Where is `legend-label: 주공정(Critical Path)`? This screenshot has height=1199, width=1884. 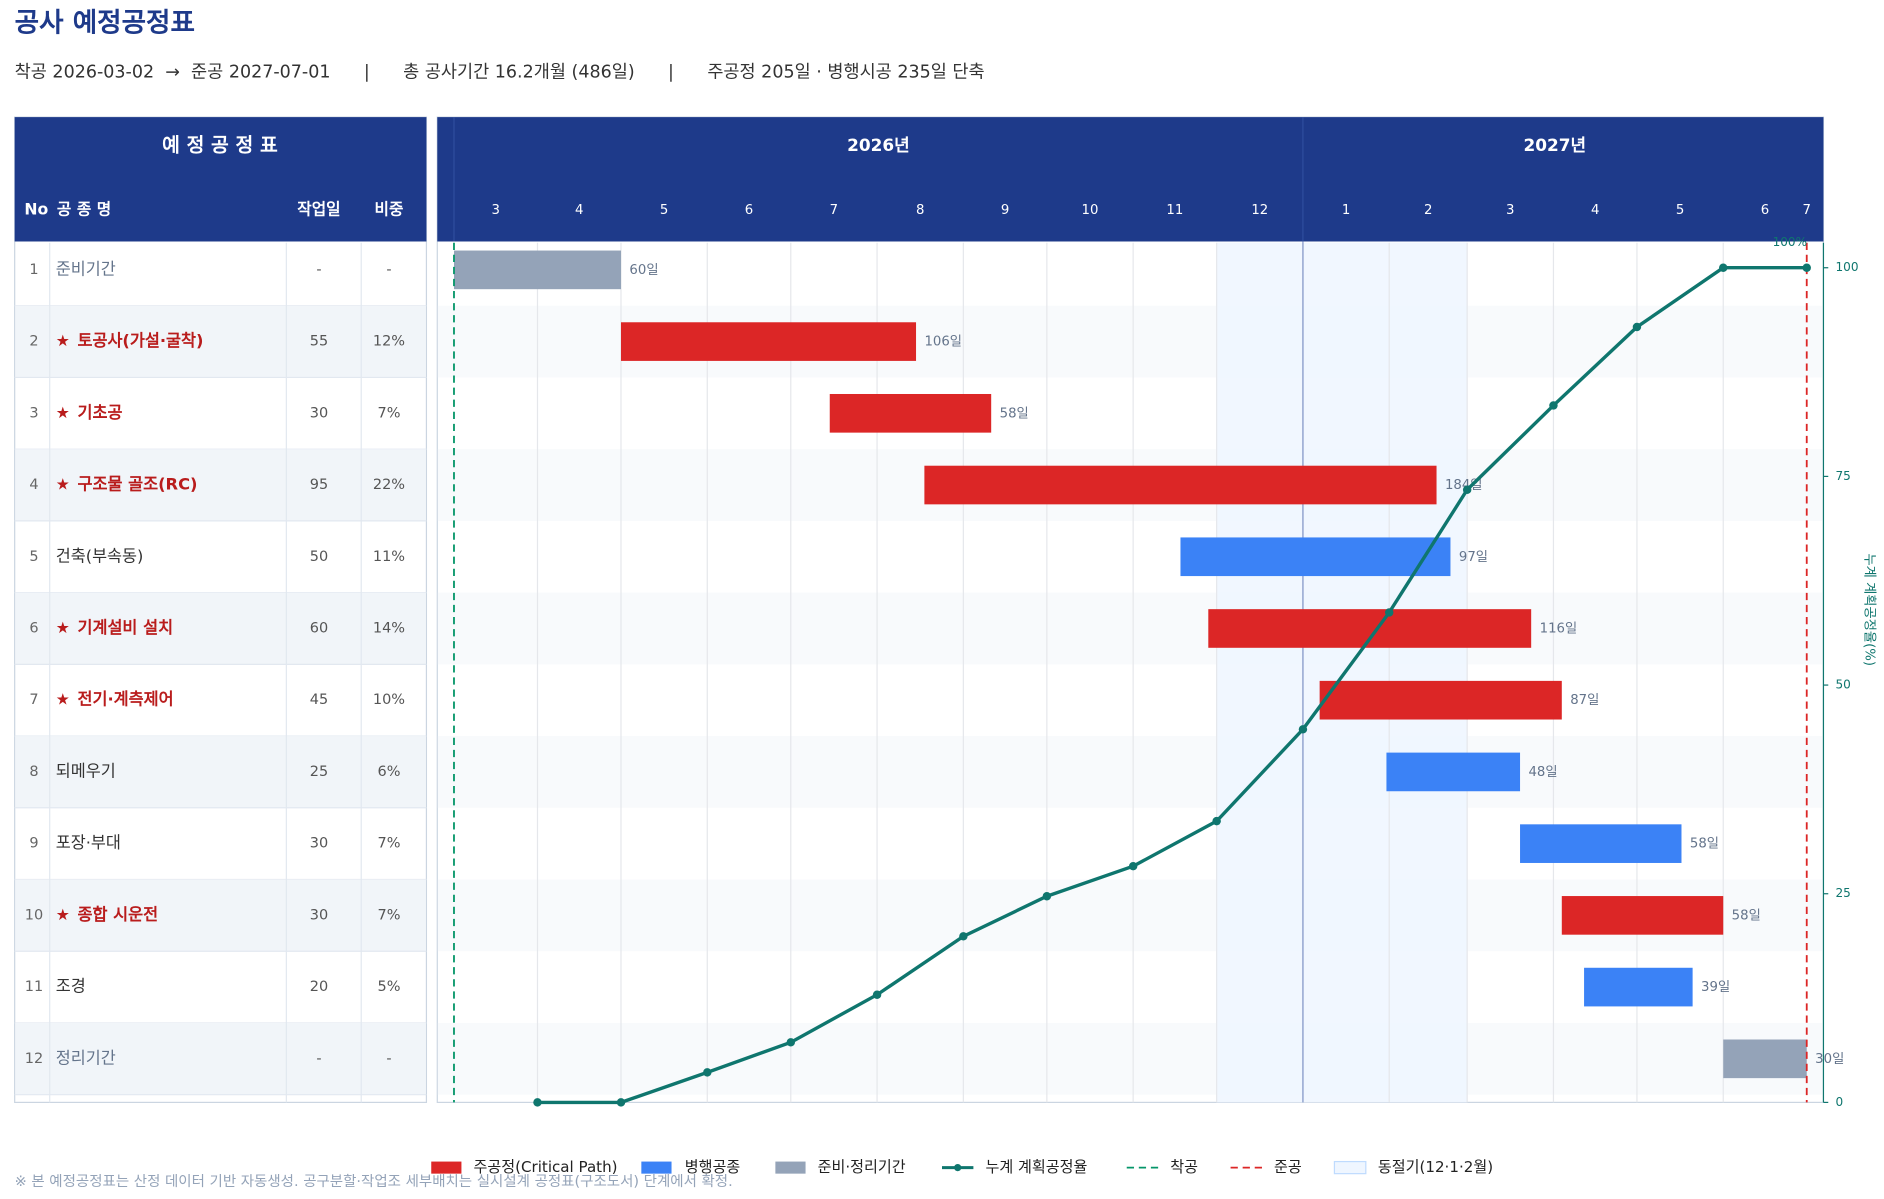 legend-label: 주공정(Critical Path) is located at coordinates (546, 1167).